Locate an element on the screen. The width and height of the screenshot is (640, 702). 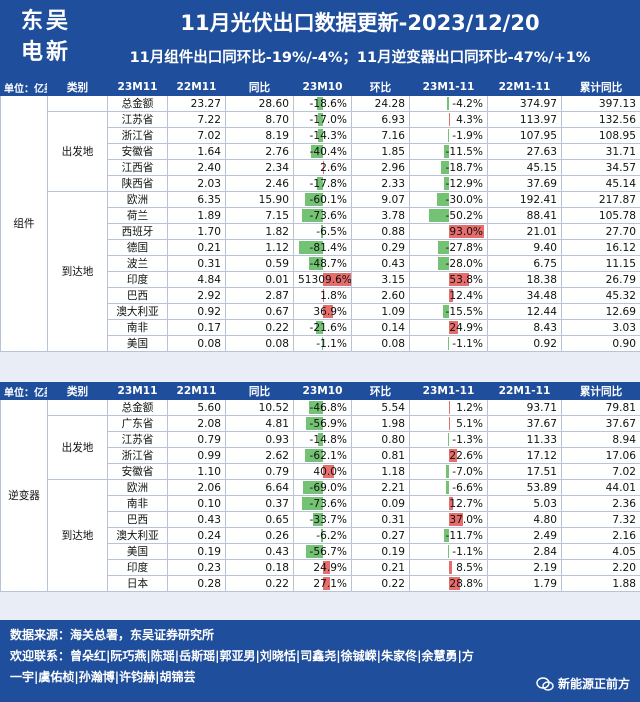
value-cell: 0.90 is located at coordinates (600, 343).